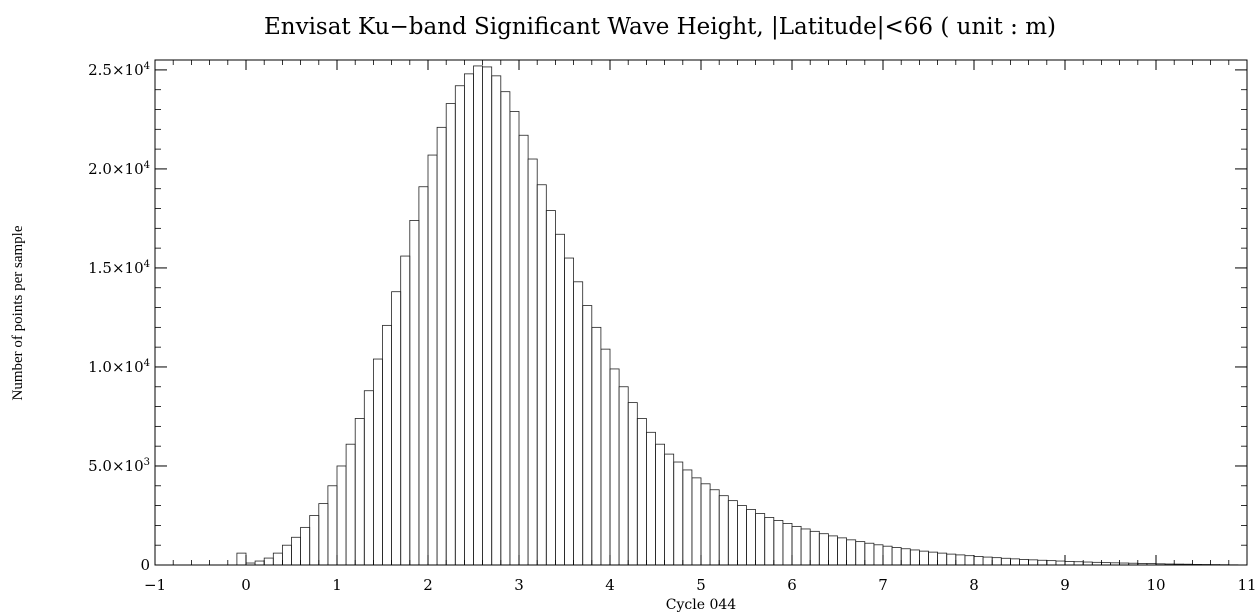 This screenshot has height=612, width=1260. Describe the element at coordinates (701, 604) in the screenshot. I see `x-axis-label: Cycle 044` at that location.